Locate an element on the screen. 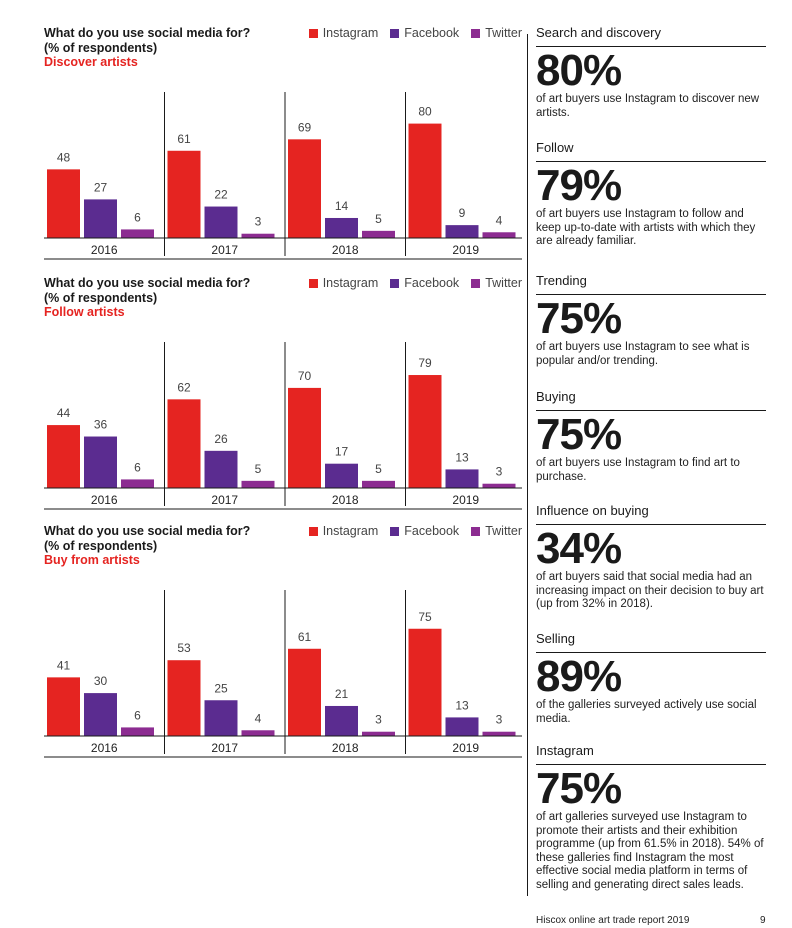  bar-chart: 44 36 6 2016 62 26 5 2017 70 17 5 2018 79 13 3 2019 is located at coordinates (283, 426).